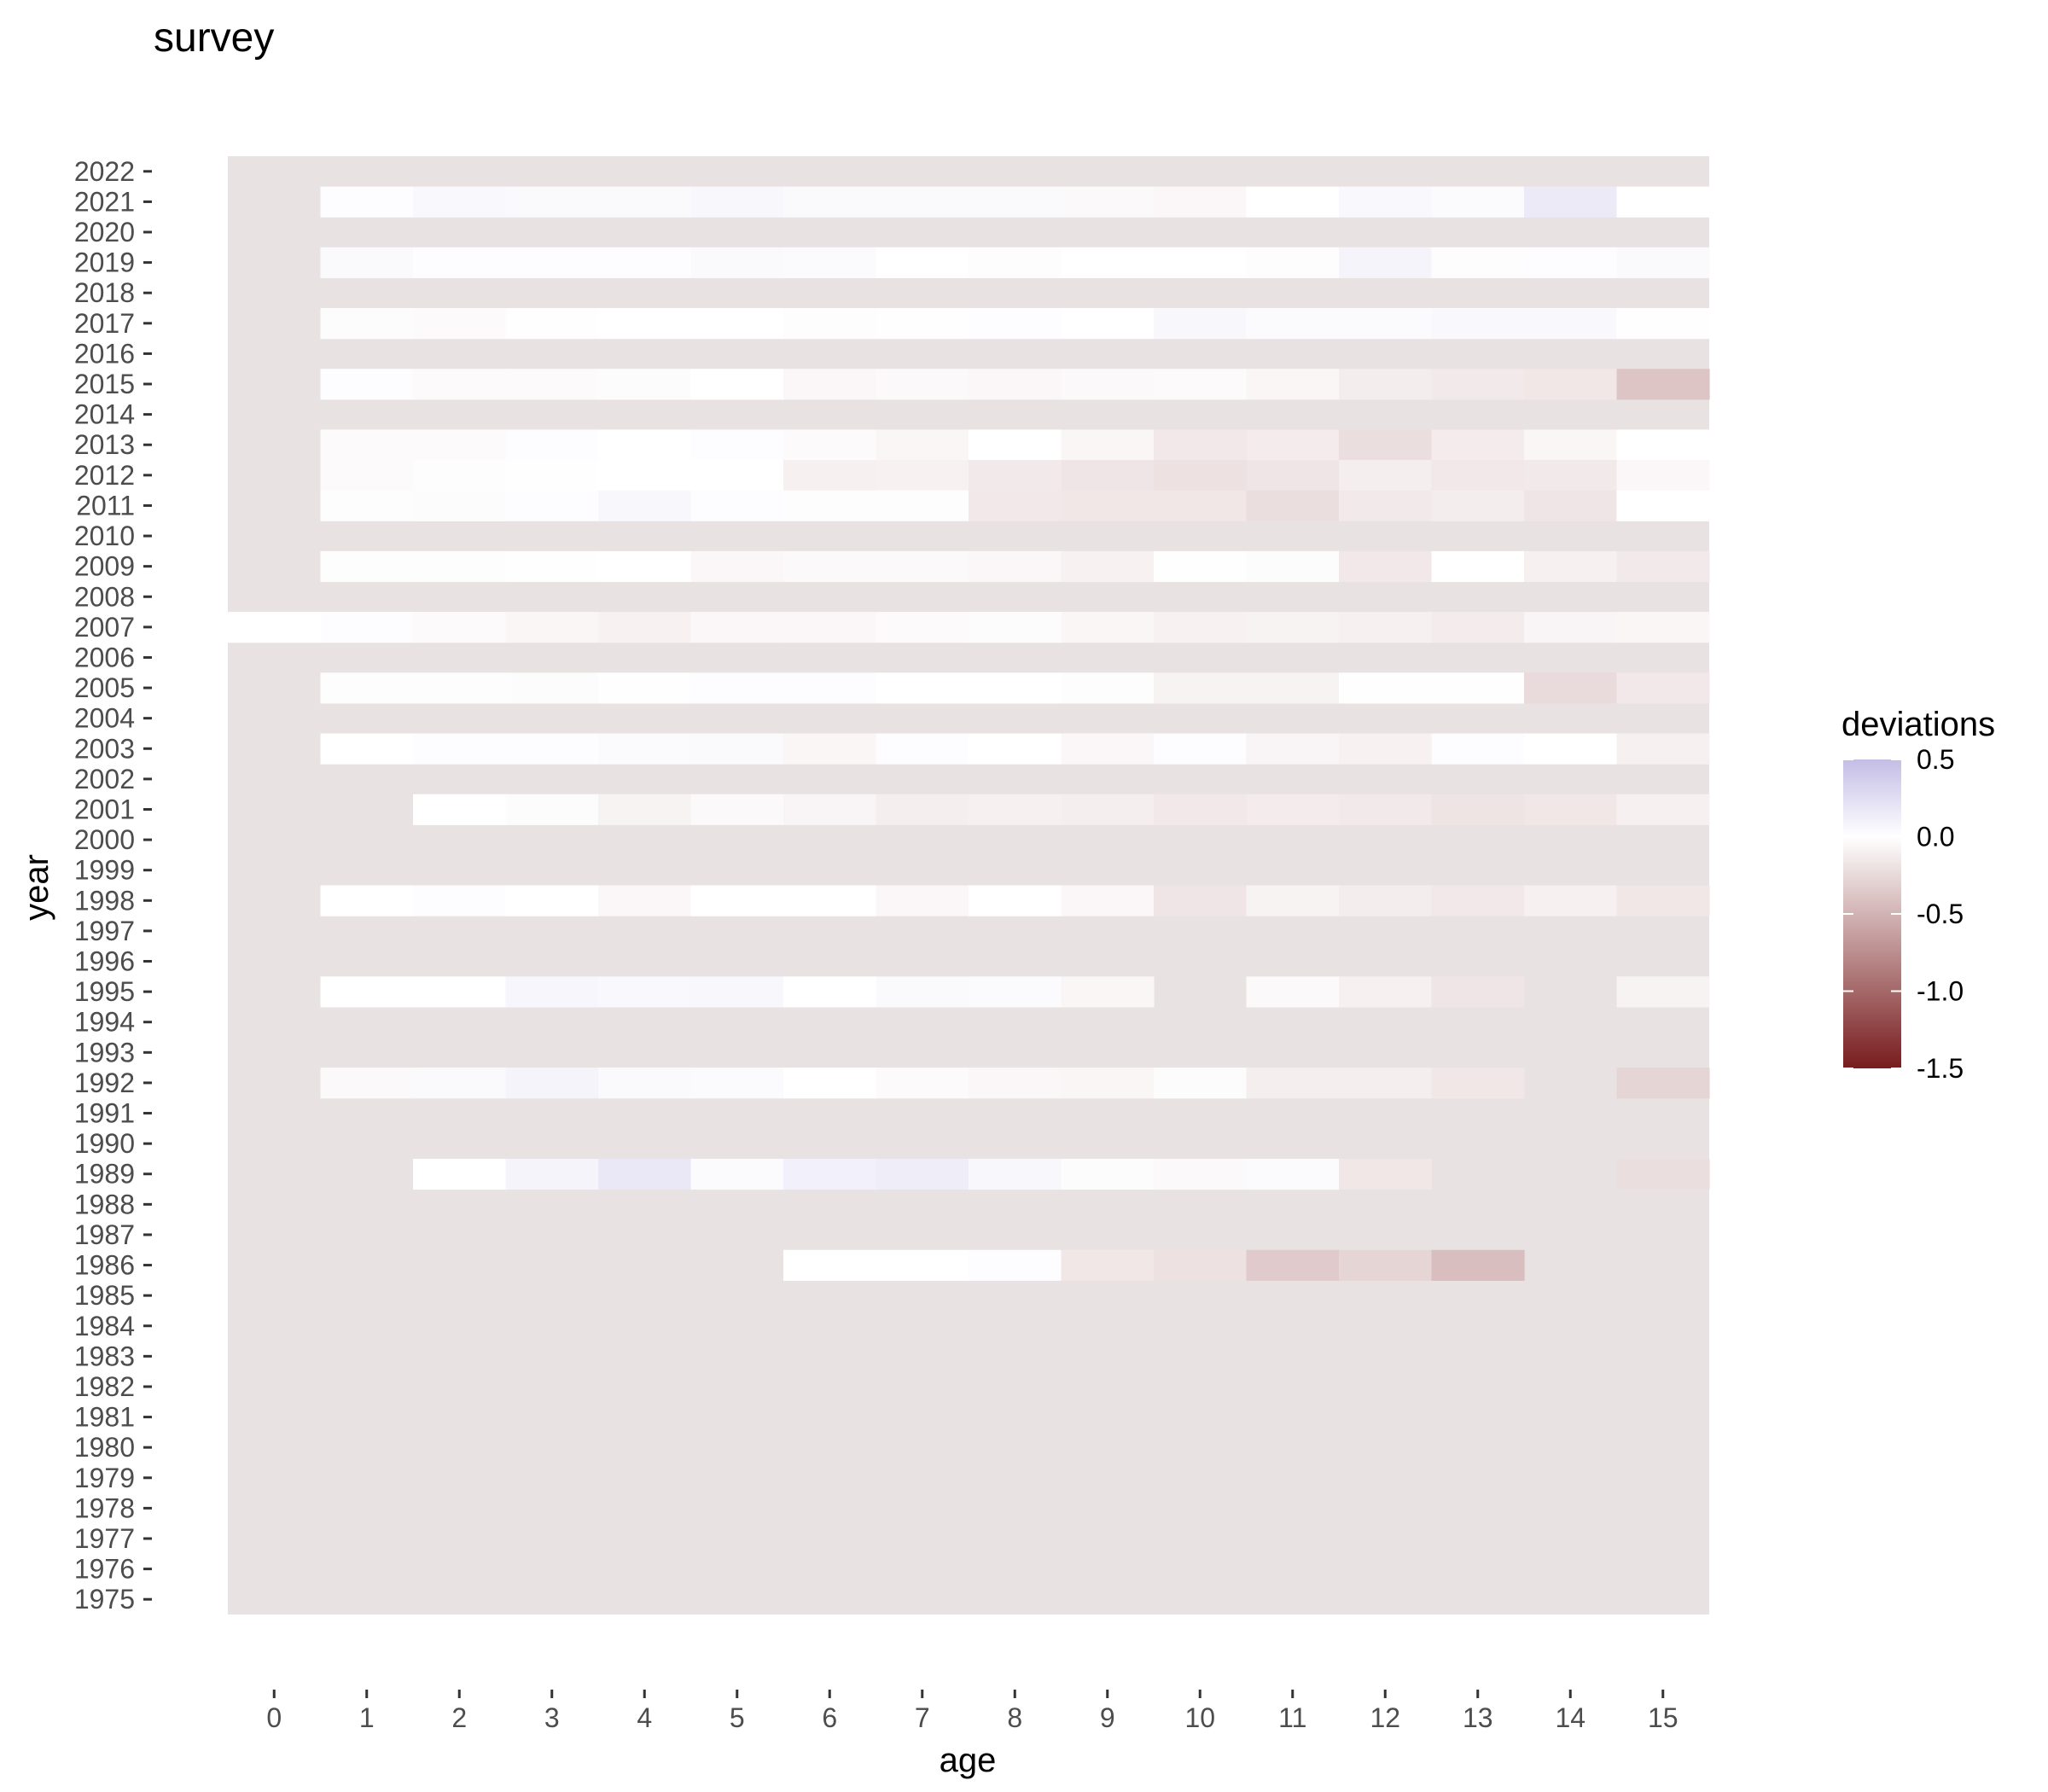  What do you see at coordinates (829, 1717) in the screenshot?
I see `x-tick-label: 6` at bounding box center [829, 1717].